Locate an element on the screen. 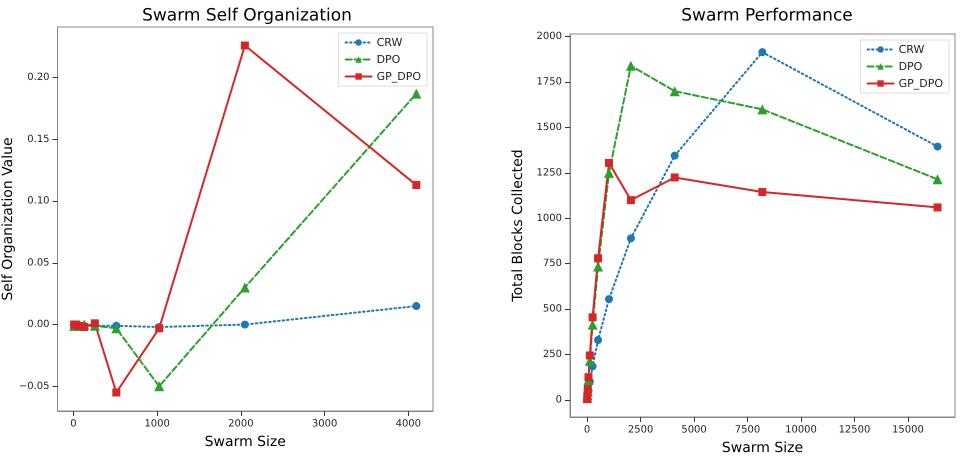 The height and width of the screenshot is (461, 963). x-tick-label: 2500 is located at coordinates (641, 430).